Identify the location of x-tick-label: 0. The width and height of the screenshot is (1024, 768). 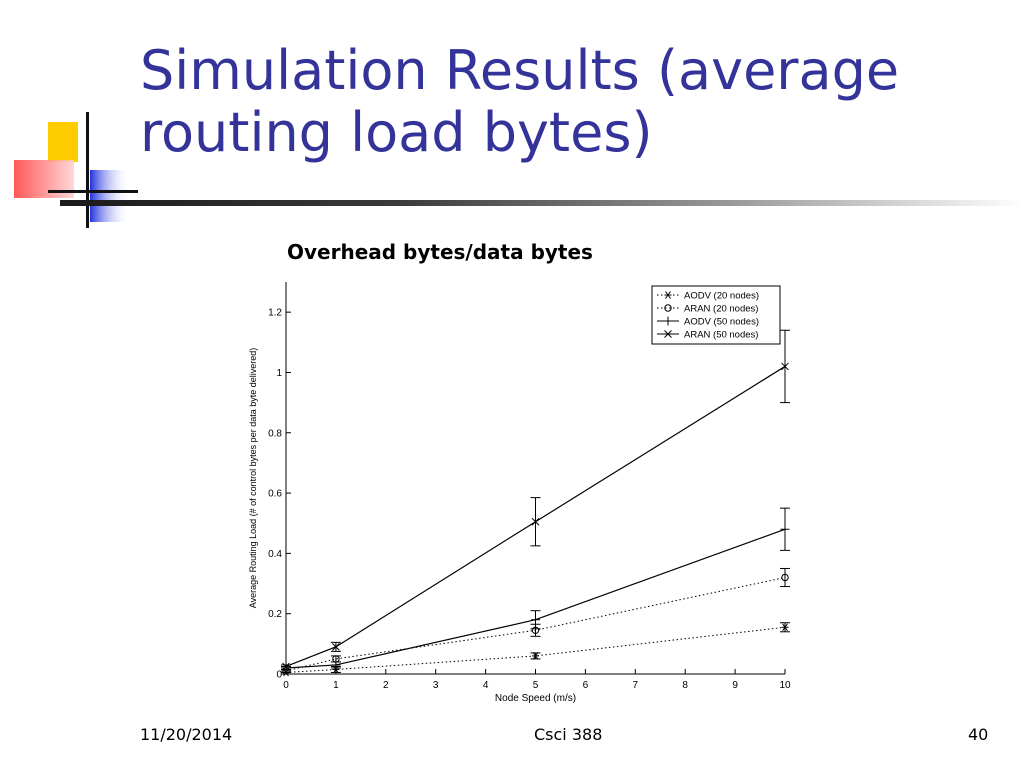
(286, 685).